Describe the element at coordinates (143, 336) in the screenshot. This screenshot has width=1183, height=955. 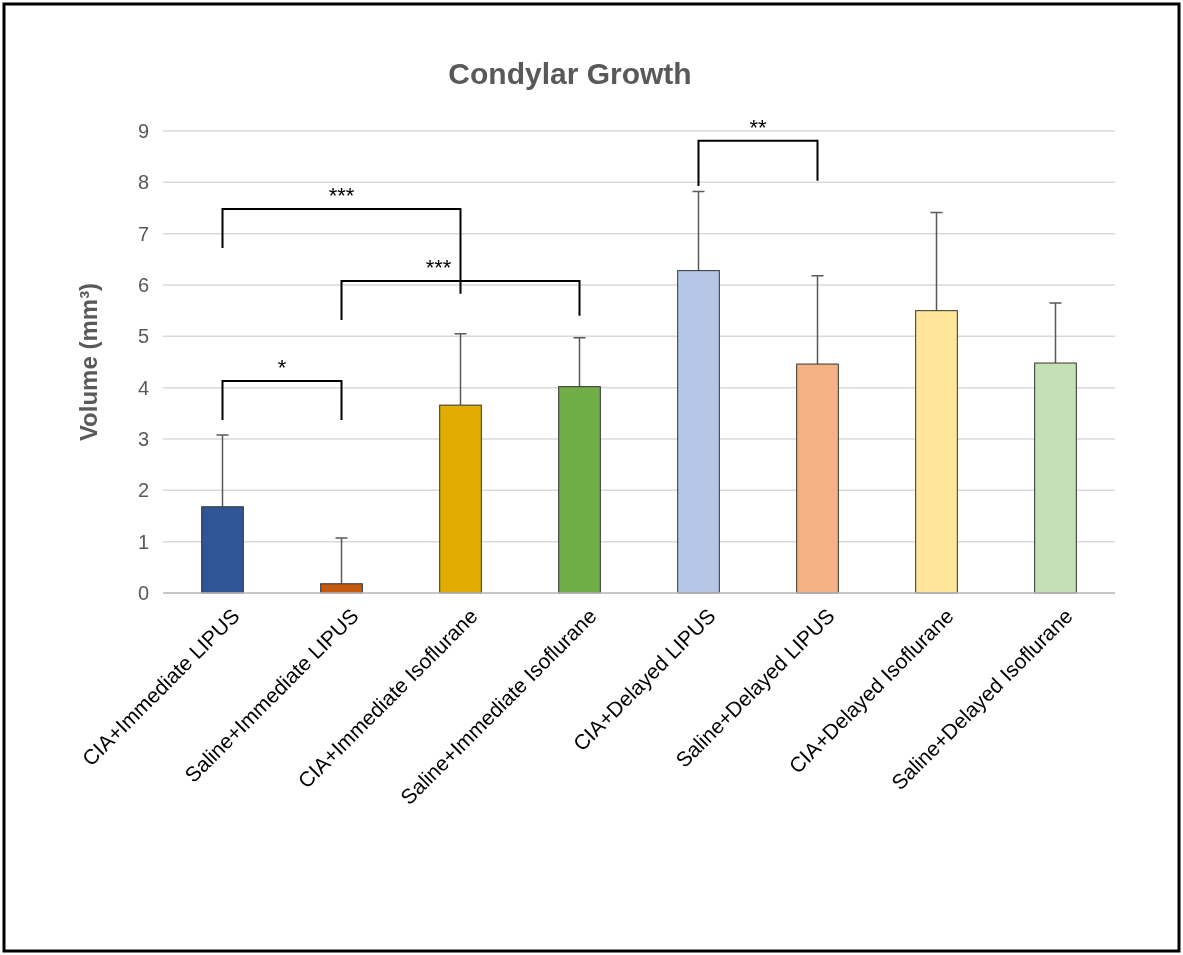
I see `y-tick-label: 5` at that location.